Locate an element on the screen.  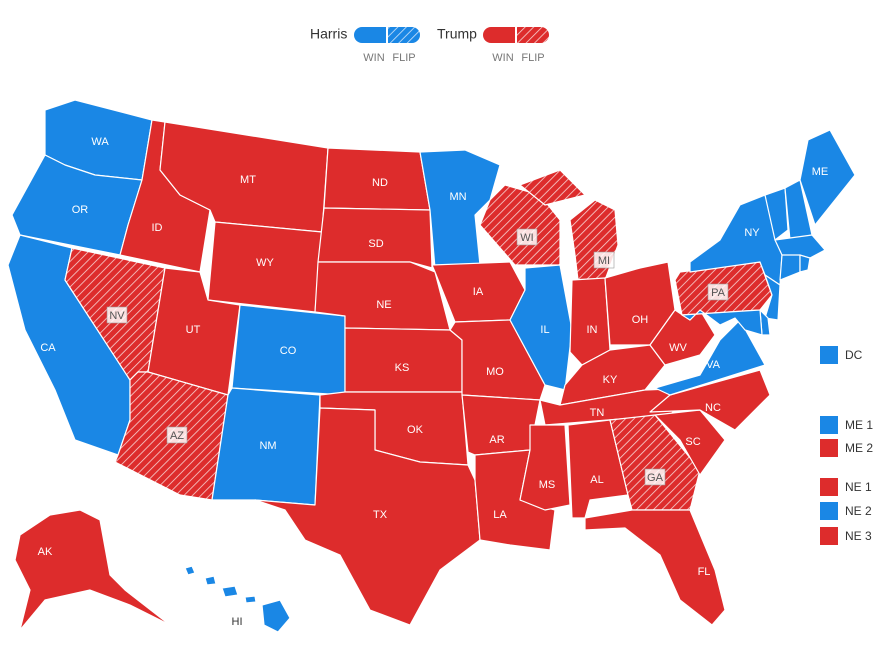
state-label: MO is located at coordinates (495, 372).